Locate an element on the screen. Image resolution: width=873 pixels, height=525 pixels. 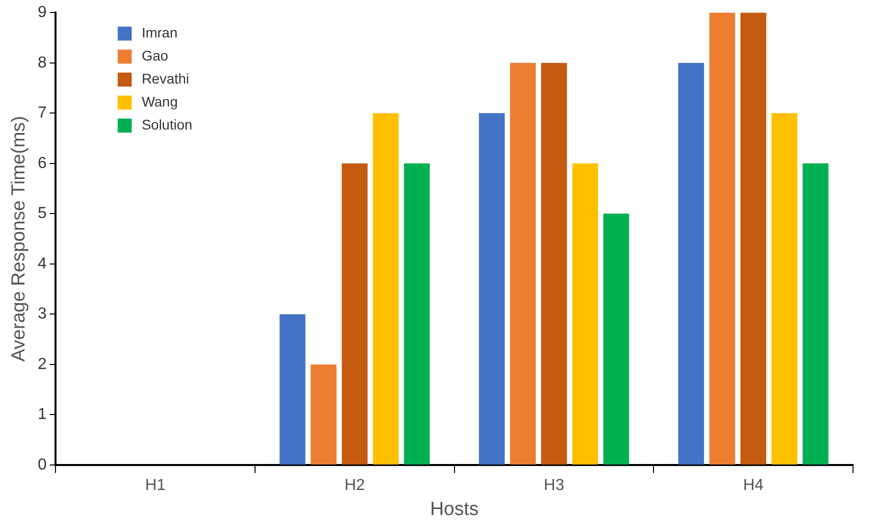
legend-label: Gao is located at coordinates (155, 55).